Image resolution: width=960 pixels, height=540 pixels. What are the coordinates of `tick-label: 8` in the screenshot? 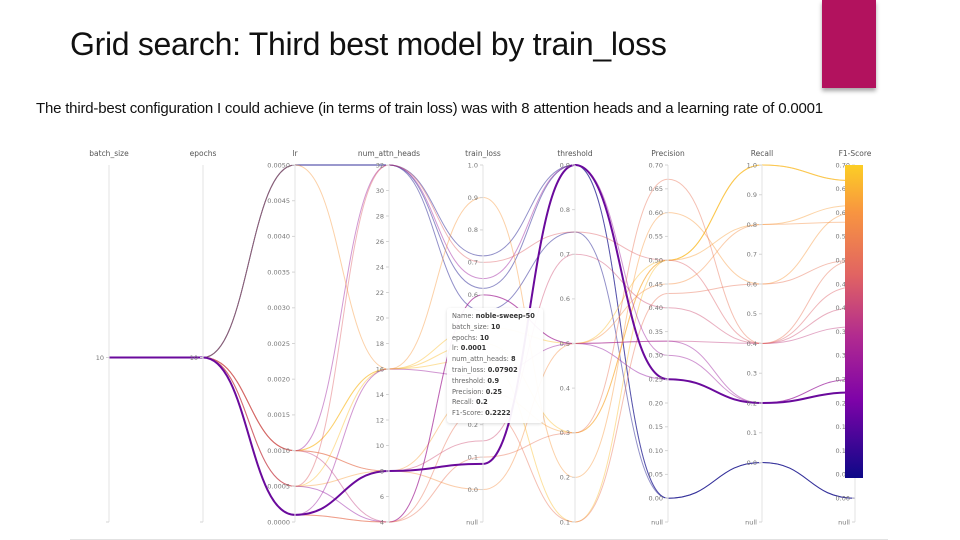 It's located at (382, 471).